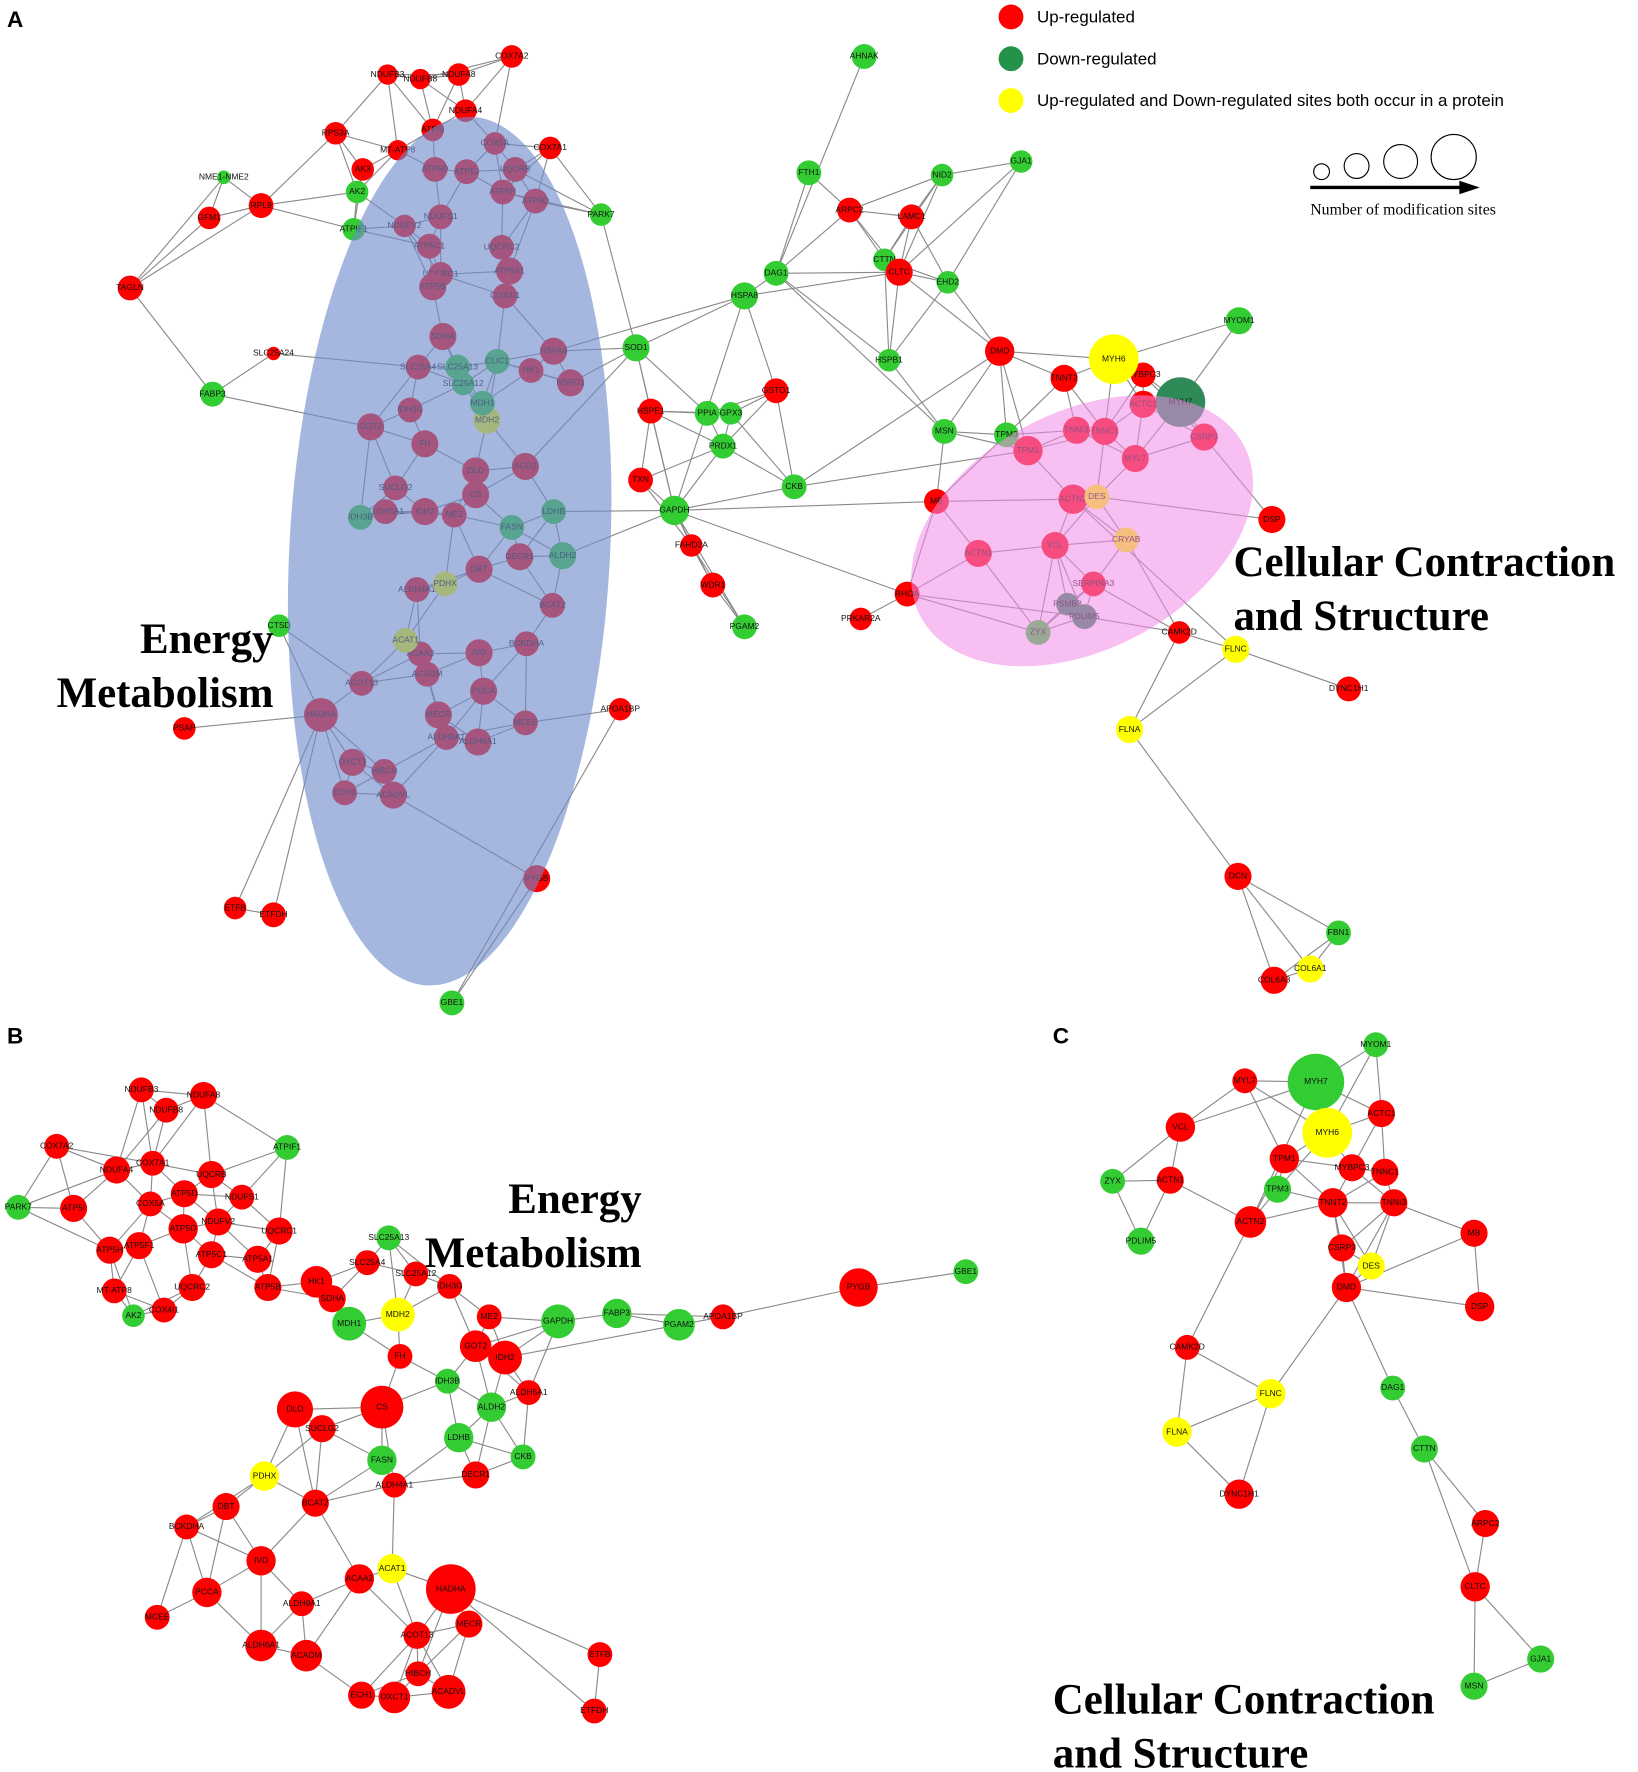 Image resolution: width=1638 pixels, height=1772 pixels. What do you see at coordinates (399, 1356) in the screenshot?
I see `node-label: FH` at bounding box center [399, 1356].